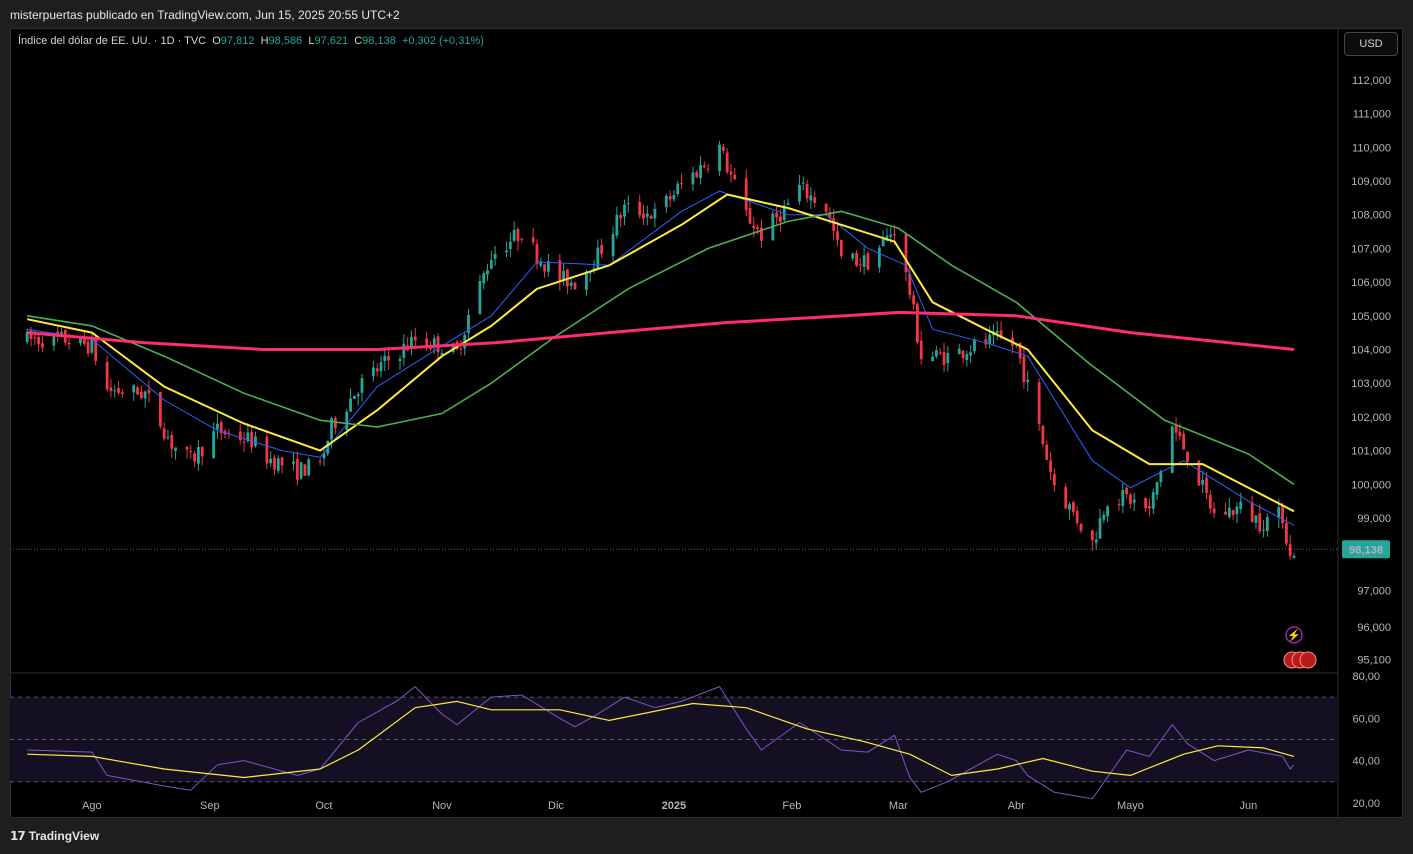  Describe the element at coordinates (216, 41) in the screenshot. I see `open-label: O` at that location.